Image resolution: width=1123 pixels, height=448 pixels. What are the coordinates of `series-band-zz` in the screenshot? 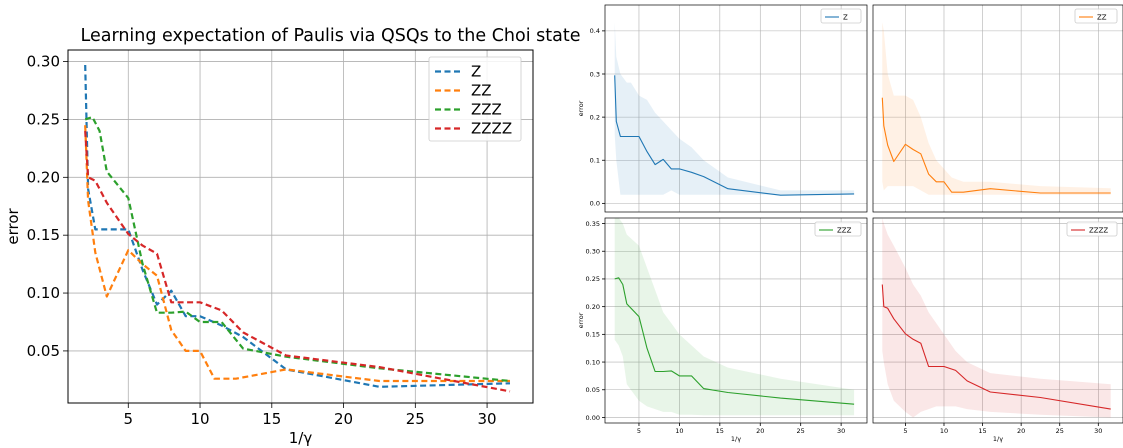 It's located at (996, 108).